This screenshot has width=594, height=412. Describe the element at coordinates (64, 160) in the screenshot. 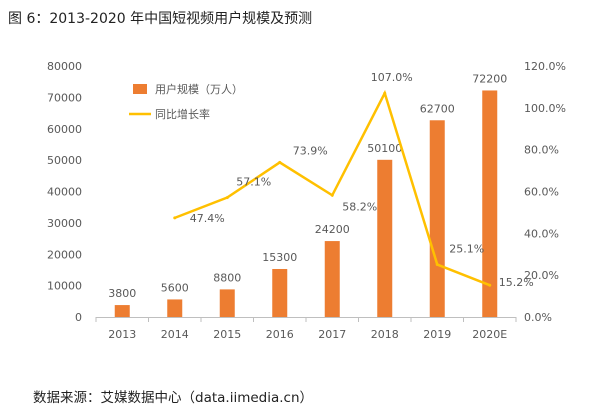

I see `y-left-tick-label: 50000` at that location.